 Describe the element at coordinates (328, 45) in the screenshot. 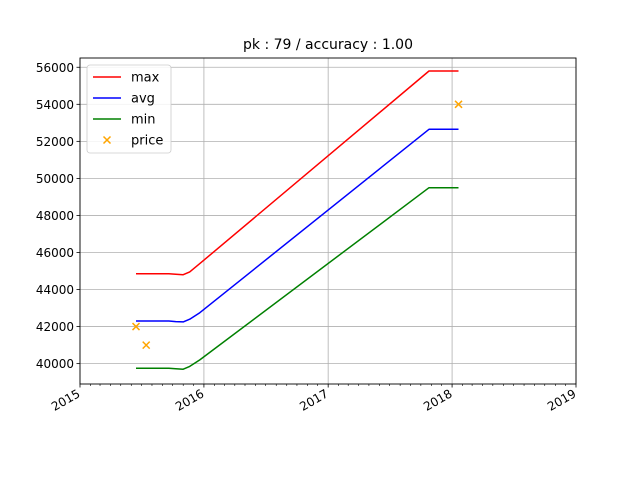

I see `chart-title: pk : 79 / accuracy : 1.00` at that location.